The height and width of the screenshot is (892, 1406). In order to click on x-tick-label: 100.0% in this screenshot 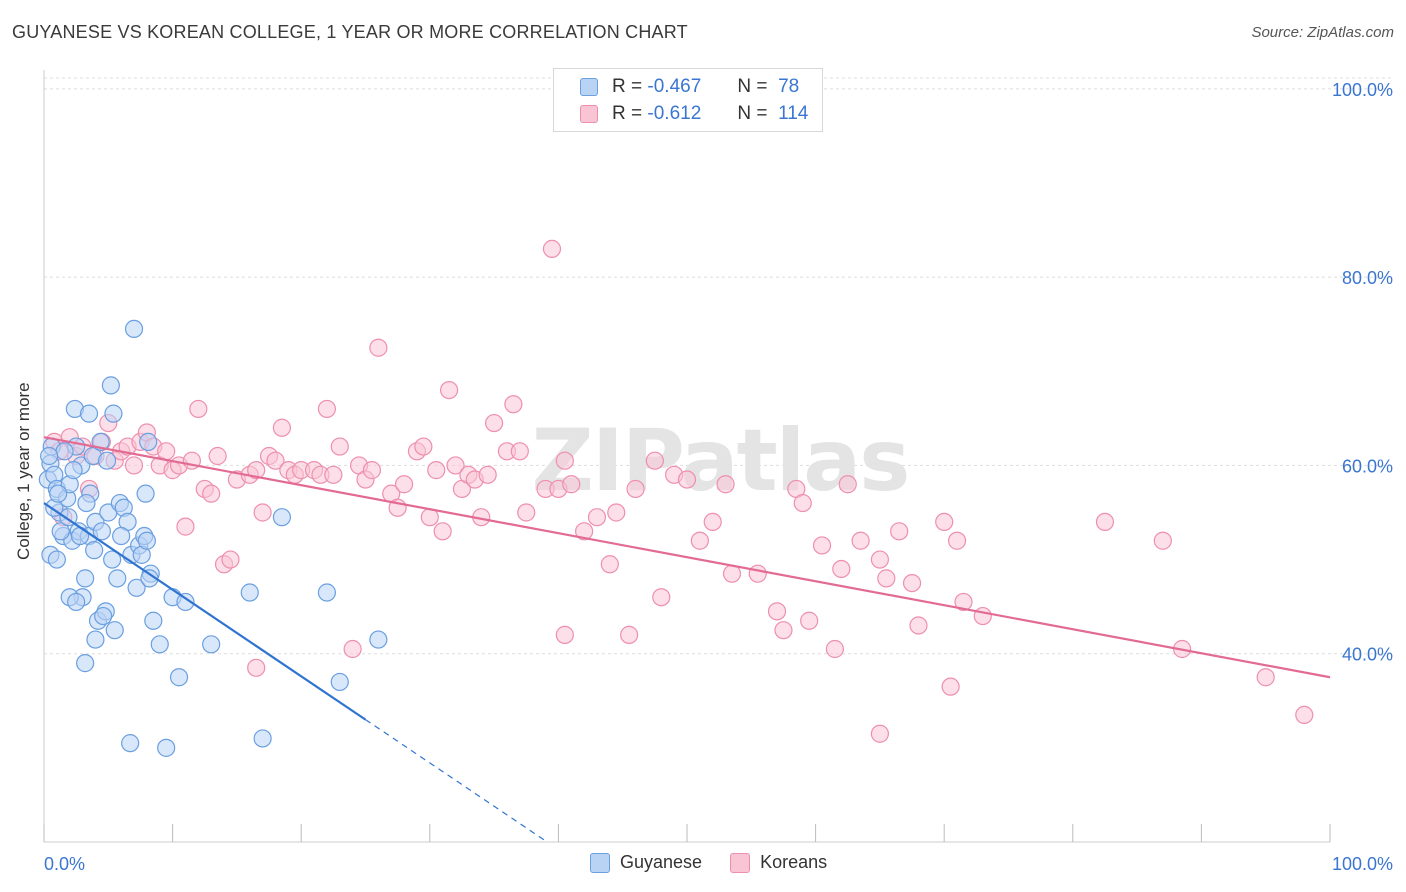, I will do `click(1362, 864)`.